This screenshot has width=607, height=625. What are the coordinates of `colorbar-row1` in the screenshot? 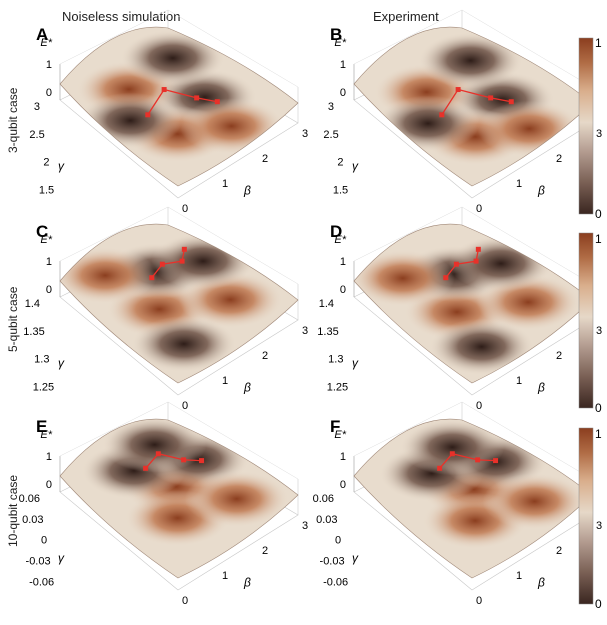 It's located at (586, 126).